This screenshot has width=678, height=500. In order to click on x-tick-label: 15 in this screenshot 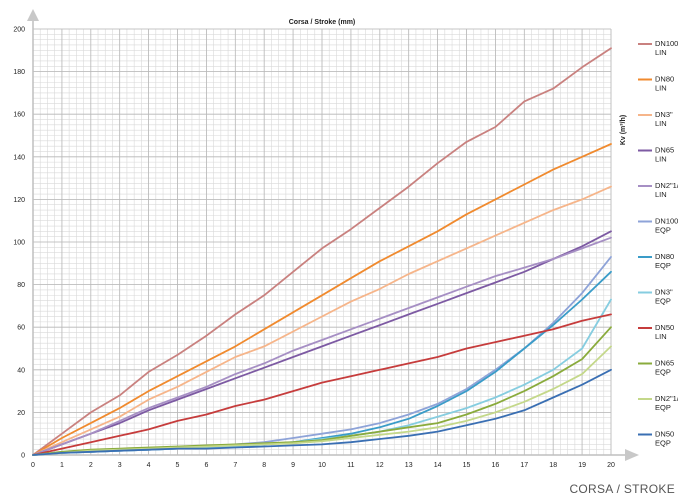, I will do `click(467, 465)`.